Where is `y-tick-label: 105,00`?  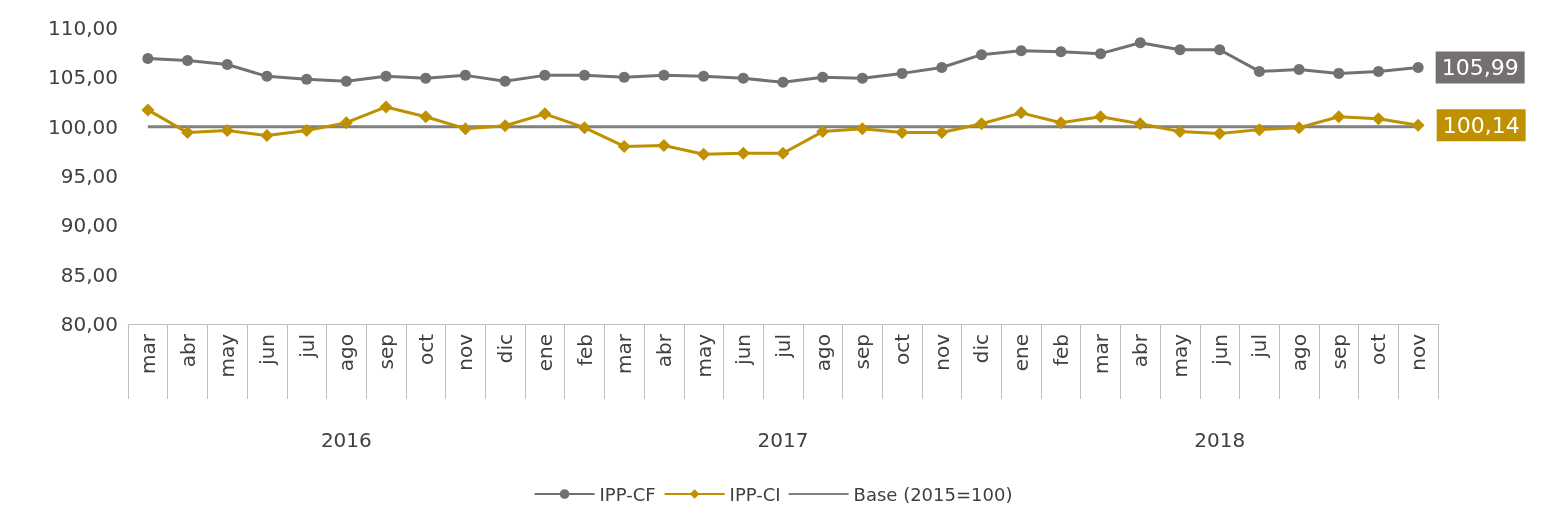
y-tick-label: 105,00 is located at coordinates (83, 77).